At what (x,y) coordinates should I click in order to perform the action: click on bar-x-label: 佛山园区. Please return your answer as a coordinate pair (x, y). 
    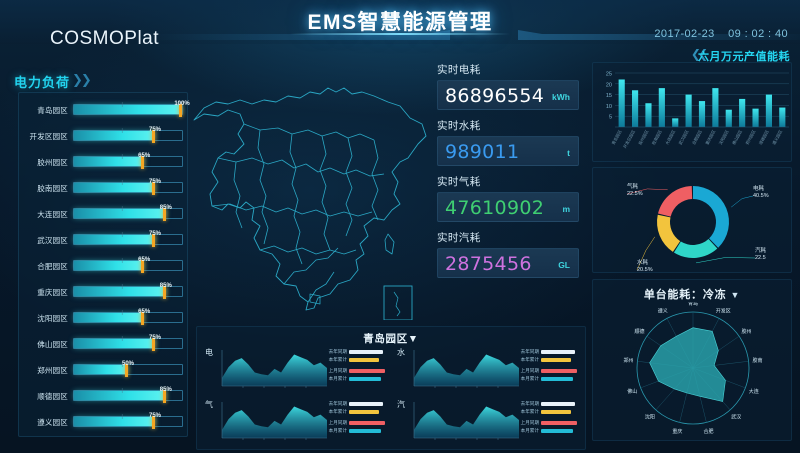
    Looking at the image, I should click on (736, 137).